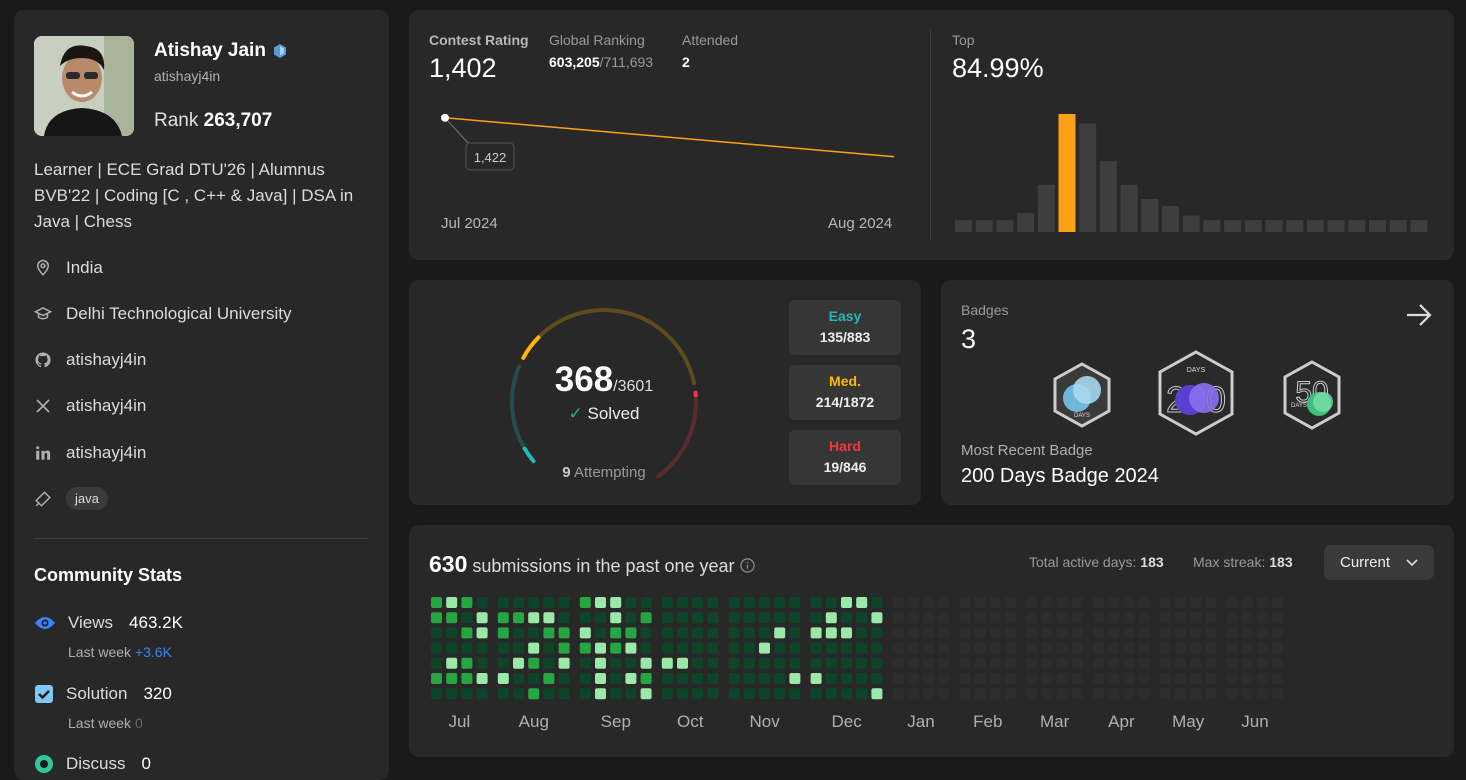 This screenshot has height=780, width=1466. What do you see at coordinates (90, 406) in the screenshot?
I see `x-row: atishayj4in` at bounding box center [90, 406].